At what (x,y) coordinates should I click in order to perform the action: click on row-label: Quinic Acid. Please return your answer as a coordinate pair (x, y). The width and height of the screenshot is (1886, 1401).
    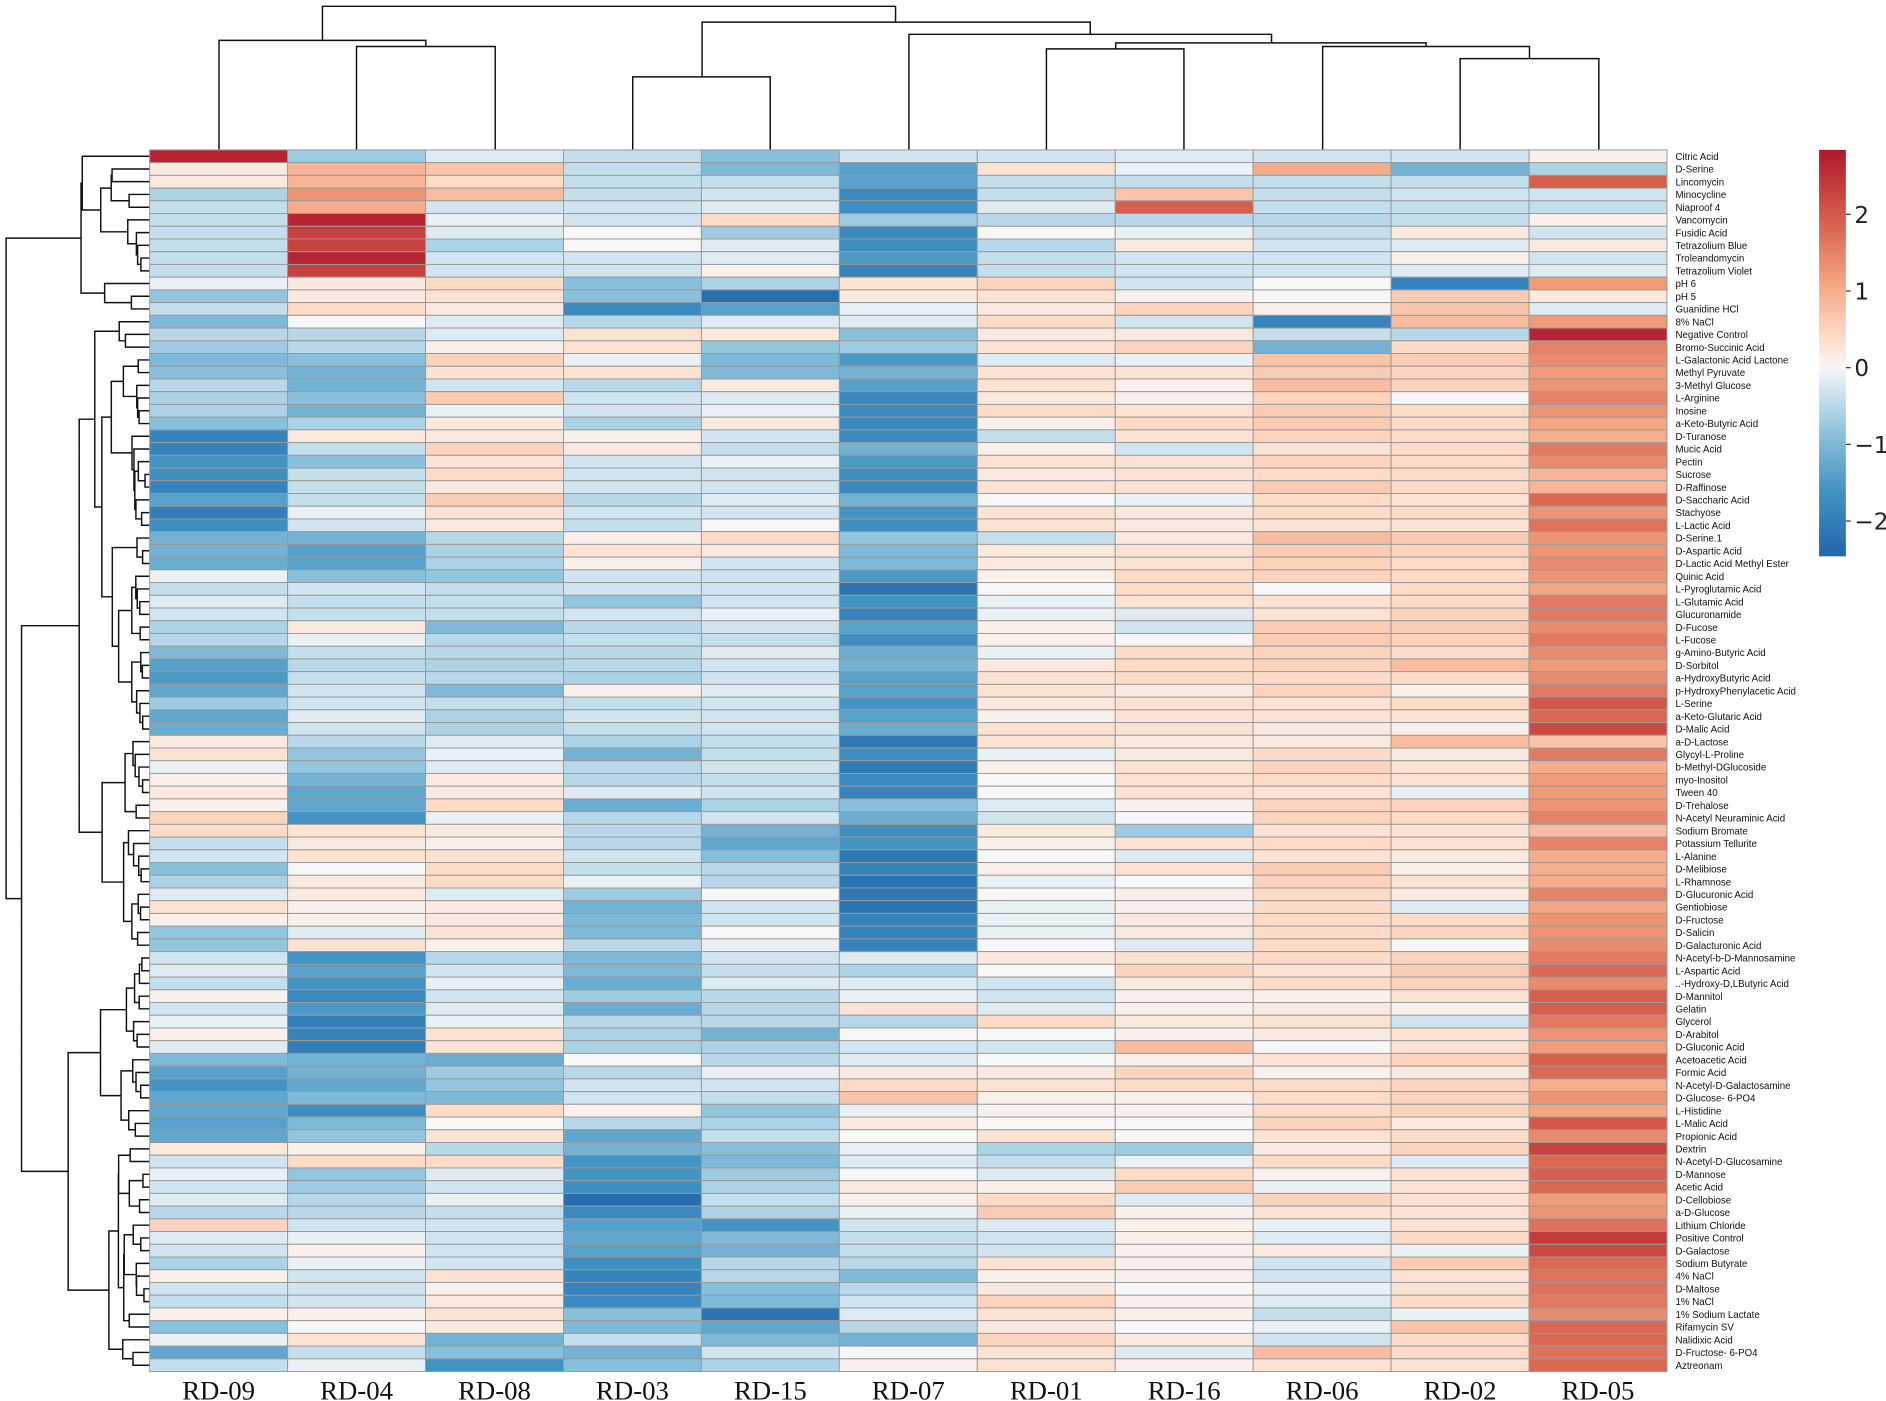
    Looking at the image, I should click on (1699, 577).